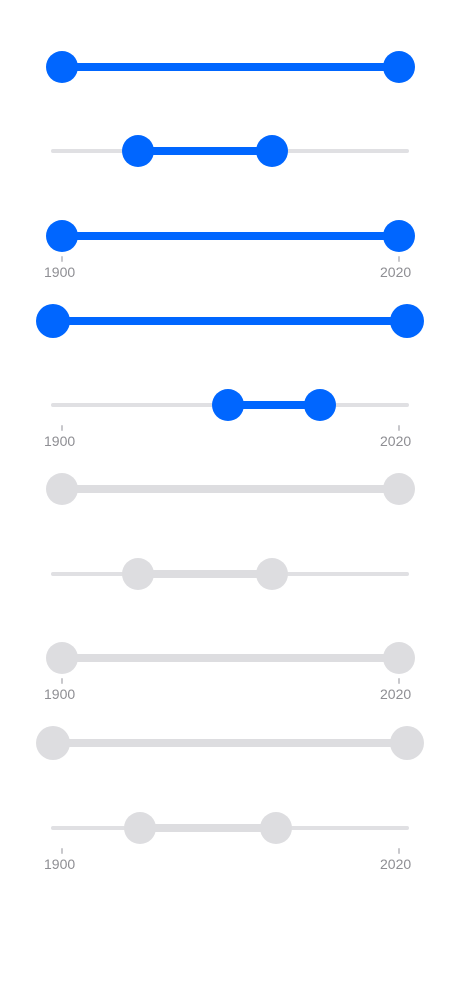 This screenshot has height=1000, width=461. What do you see at coordinates (230, 248) in the screenshot?
I see `range-slider-3: 1900 2020` at bounding box center [230, 248].